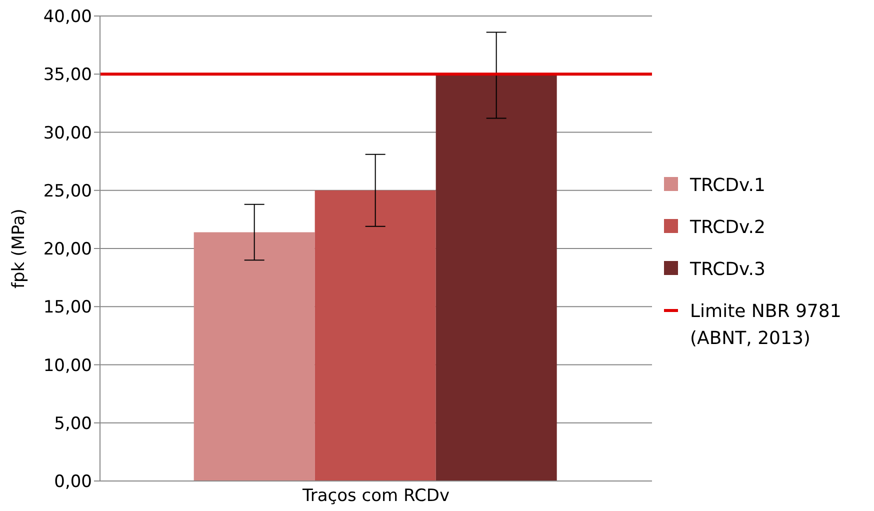 This screenshot has width=874, height=511. What do you see at coordinates (766, 325) in the screenshot?
I see `legend-label: Limite NBR 9781 (ABNT, 2013)` at bounding box center [766, 325].